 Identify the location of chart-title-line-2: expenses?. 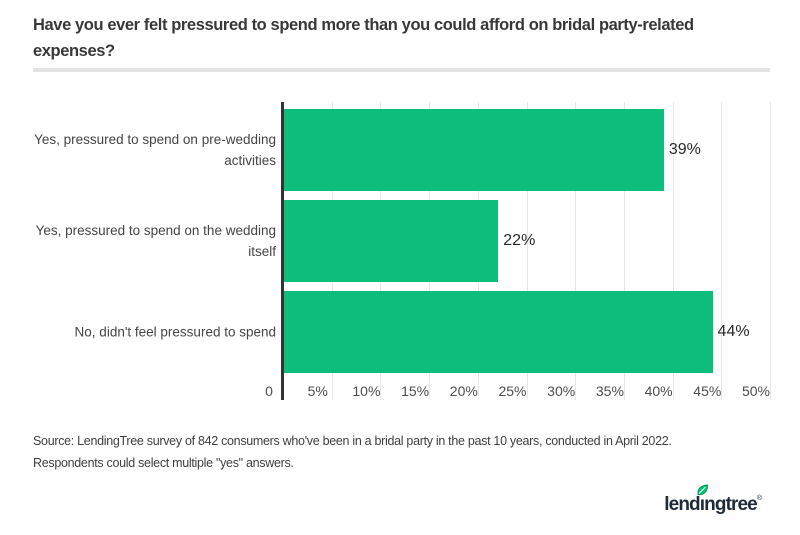
(74, 51).